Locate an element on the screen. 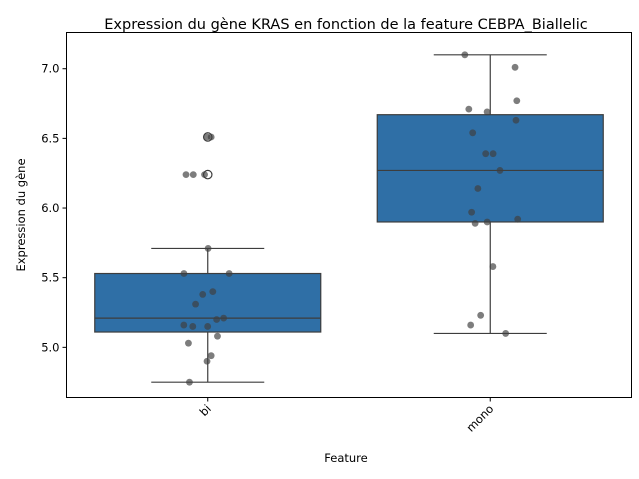 The image size is (639, 479). y-axis: 5.0 5.5 6.0 6.5 7.0 is located at coordinates (54, 208).